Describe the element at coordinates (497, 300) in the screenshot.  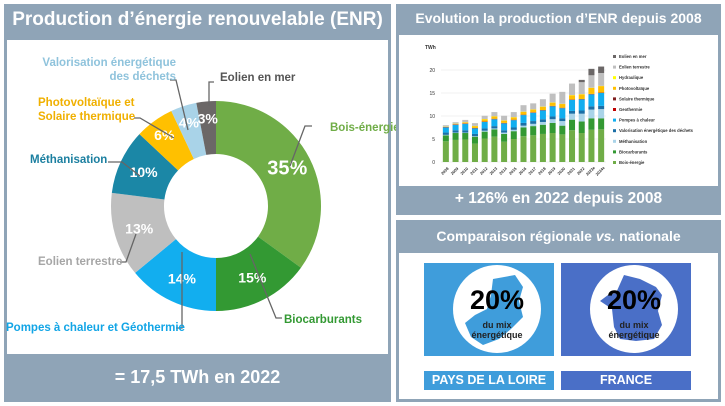
I see `region-percent: 20%` at that location.